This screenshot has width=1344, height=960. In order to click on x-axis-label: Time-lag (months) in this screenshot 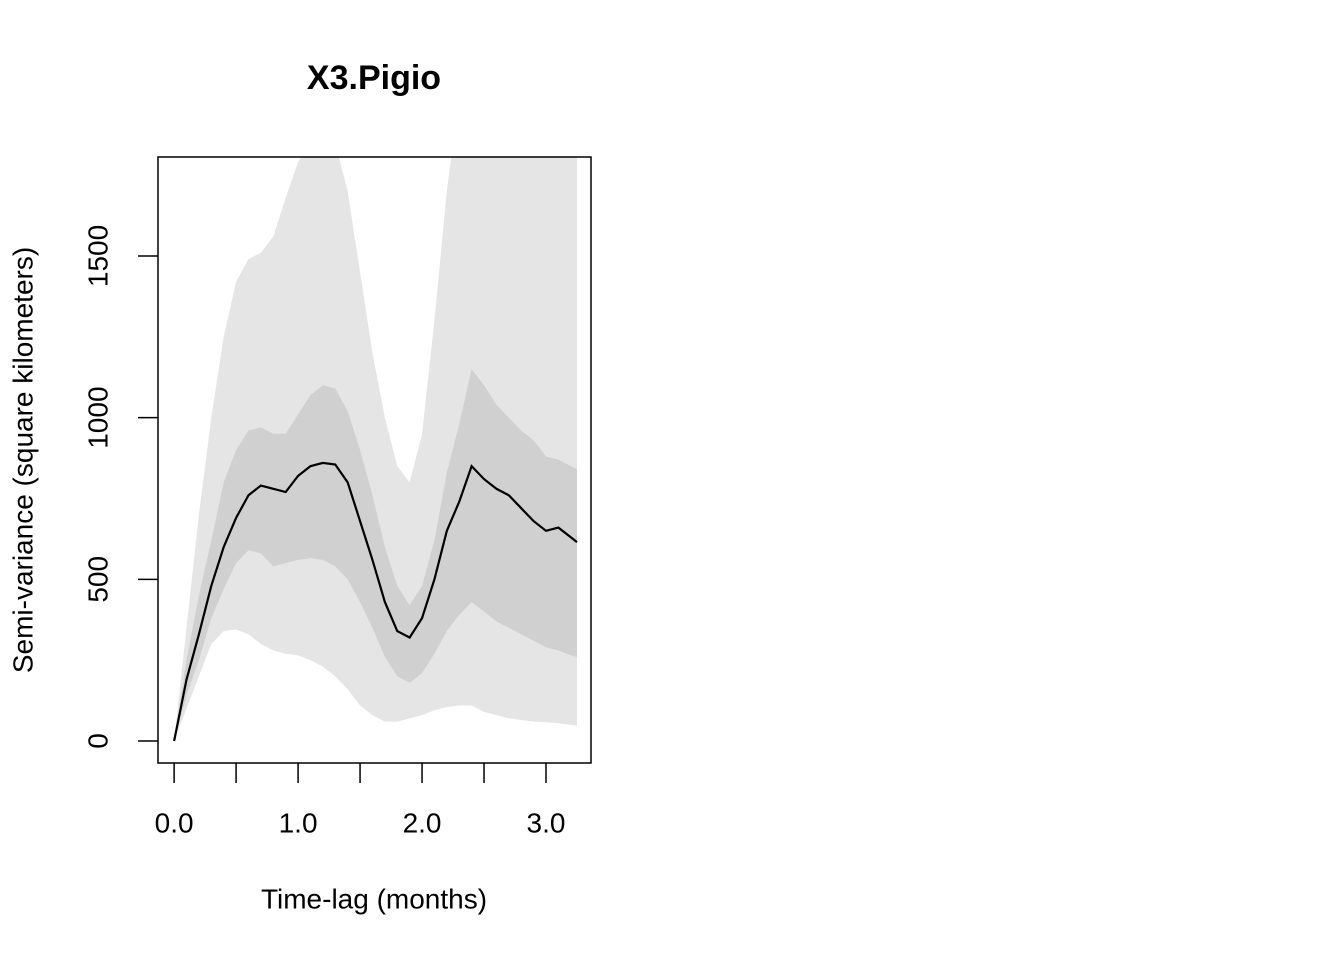, I will do `click(374, 898)`.